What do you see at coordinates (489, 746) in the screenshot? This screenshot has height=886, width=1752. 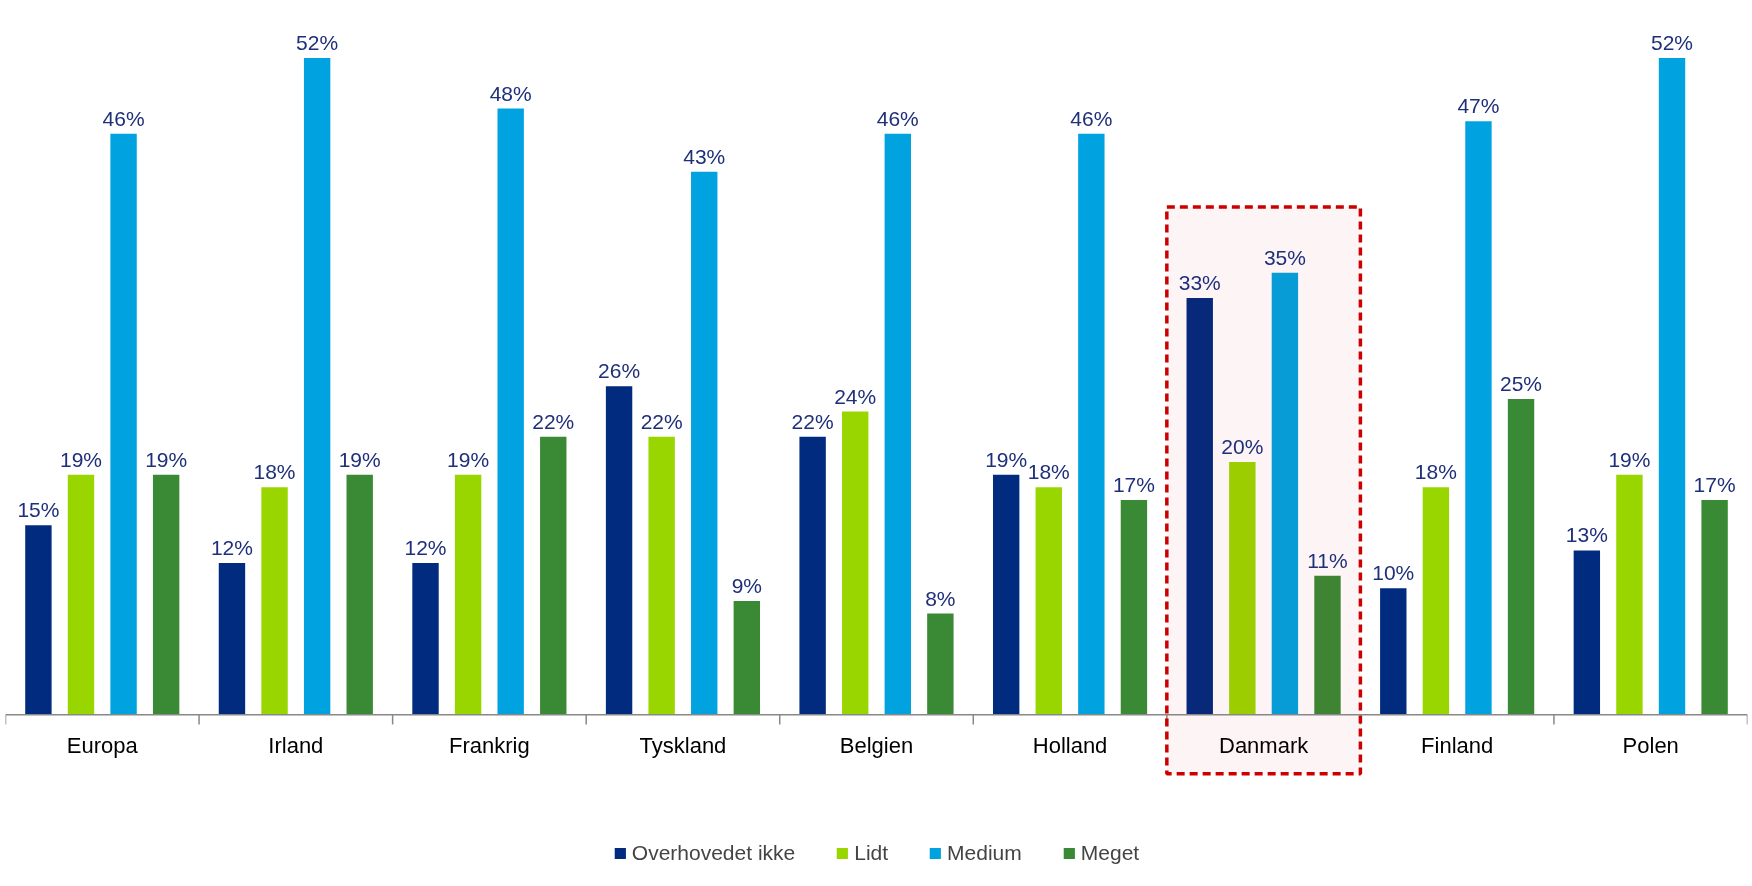 I see `x-tick-label: Frankrig` at bounding box center [489, 746].